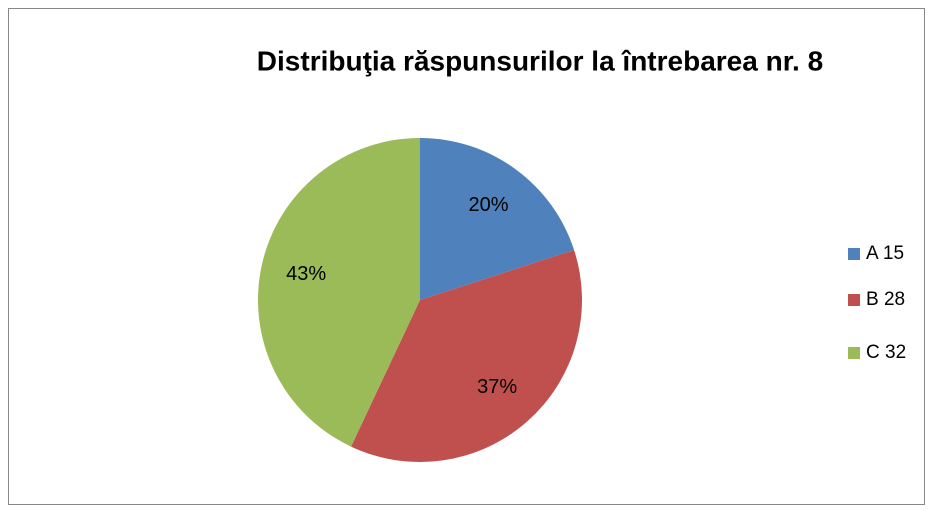 The width and height of the screenshot is (933, 512). Describe the element at coordinates (489, 205) in the screenshot. I see `data-label: 20%` at that location.